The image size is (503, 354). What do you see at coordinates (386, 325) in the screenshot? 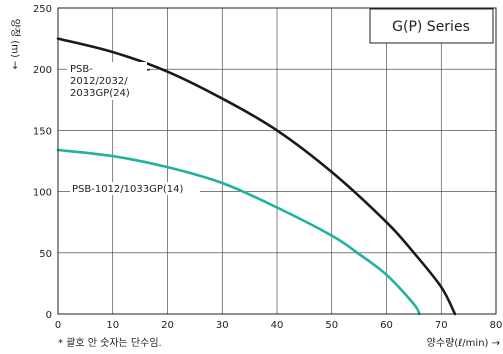
I see `x-tick-label: 60` at bounding box center [386, 325].